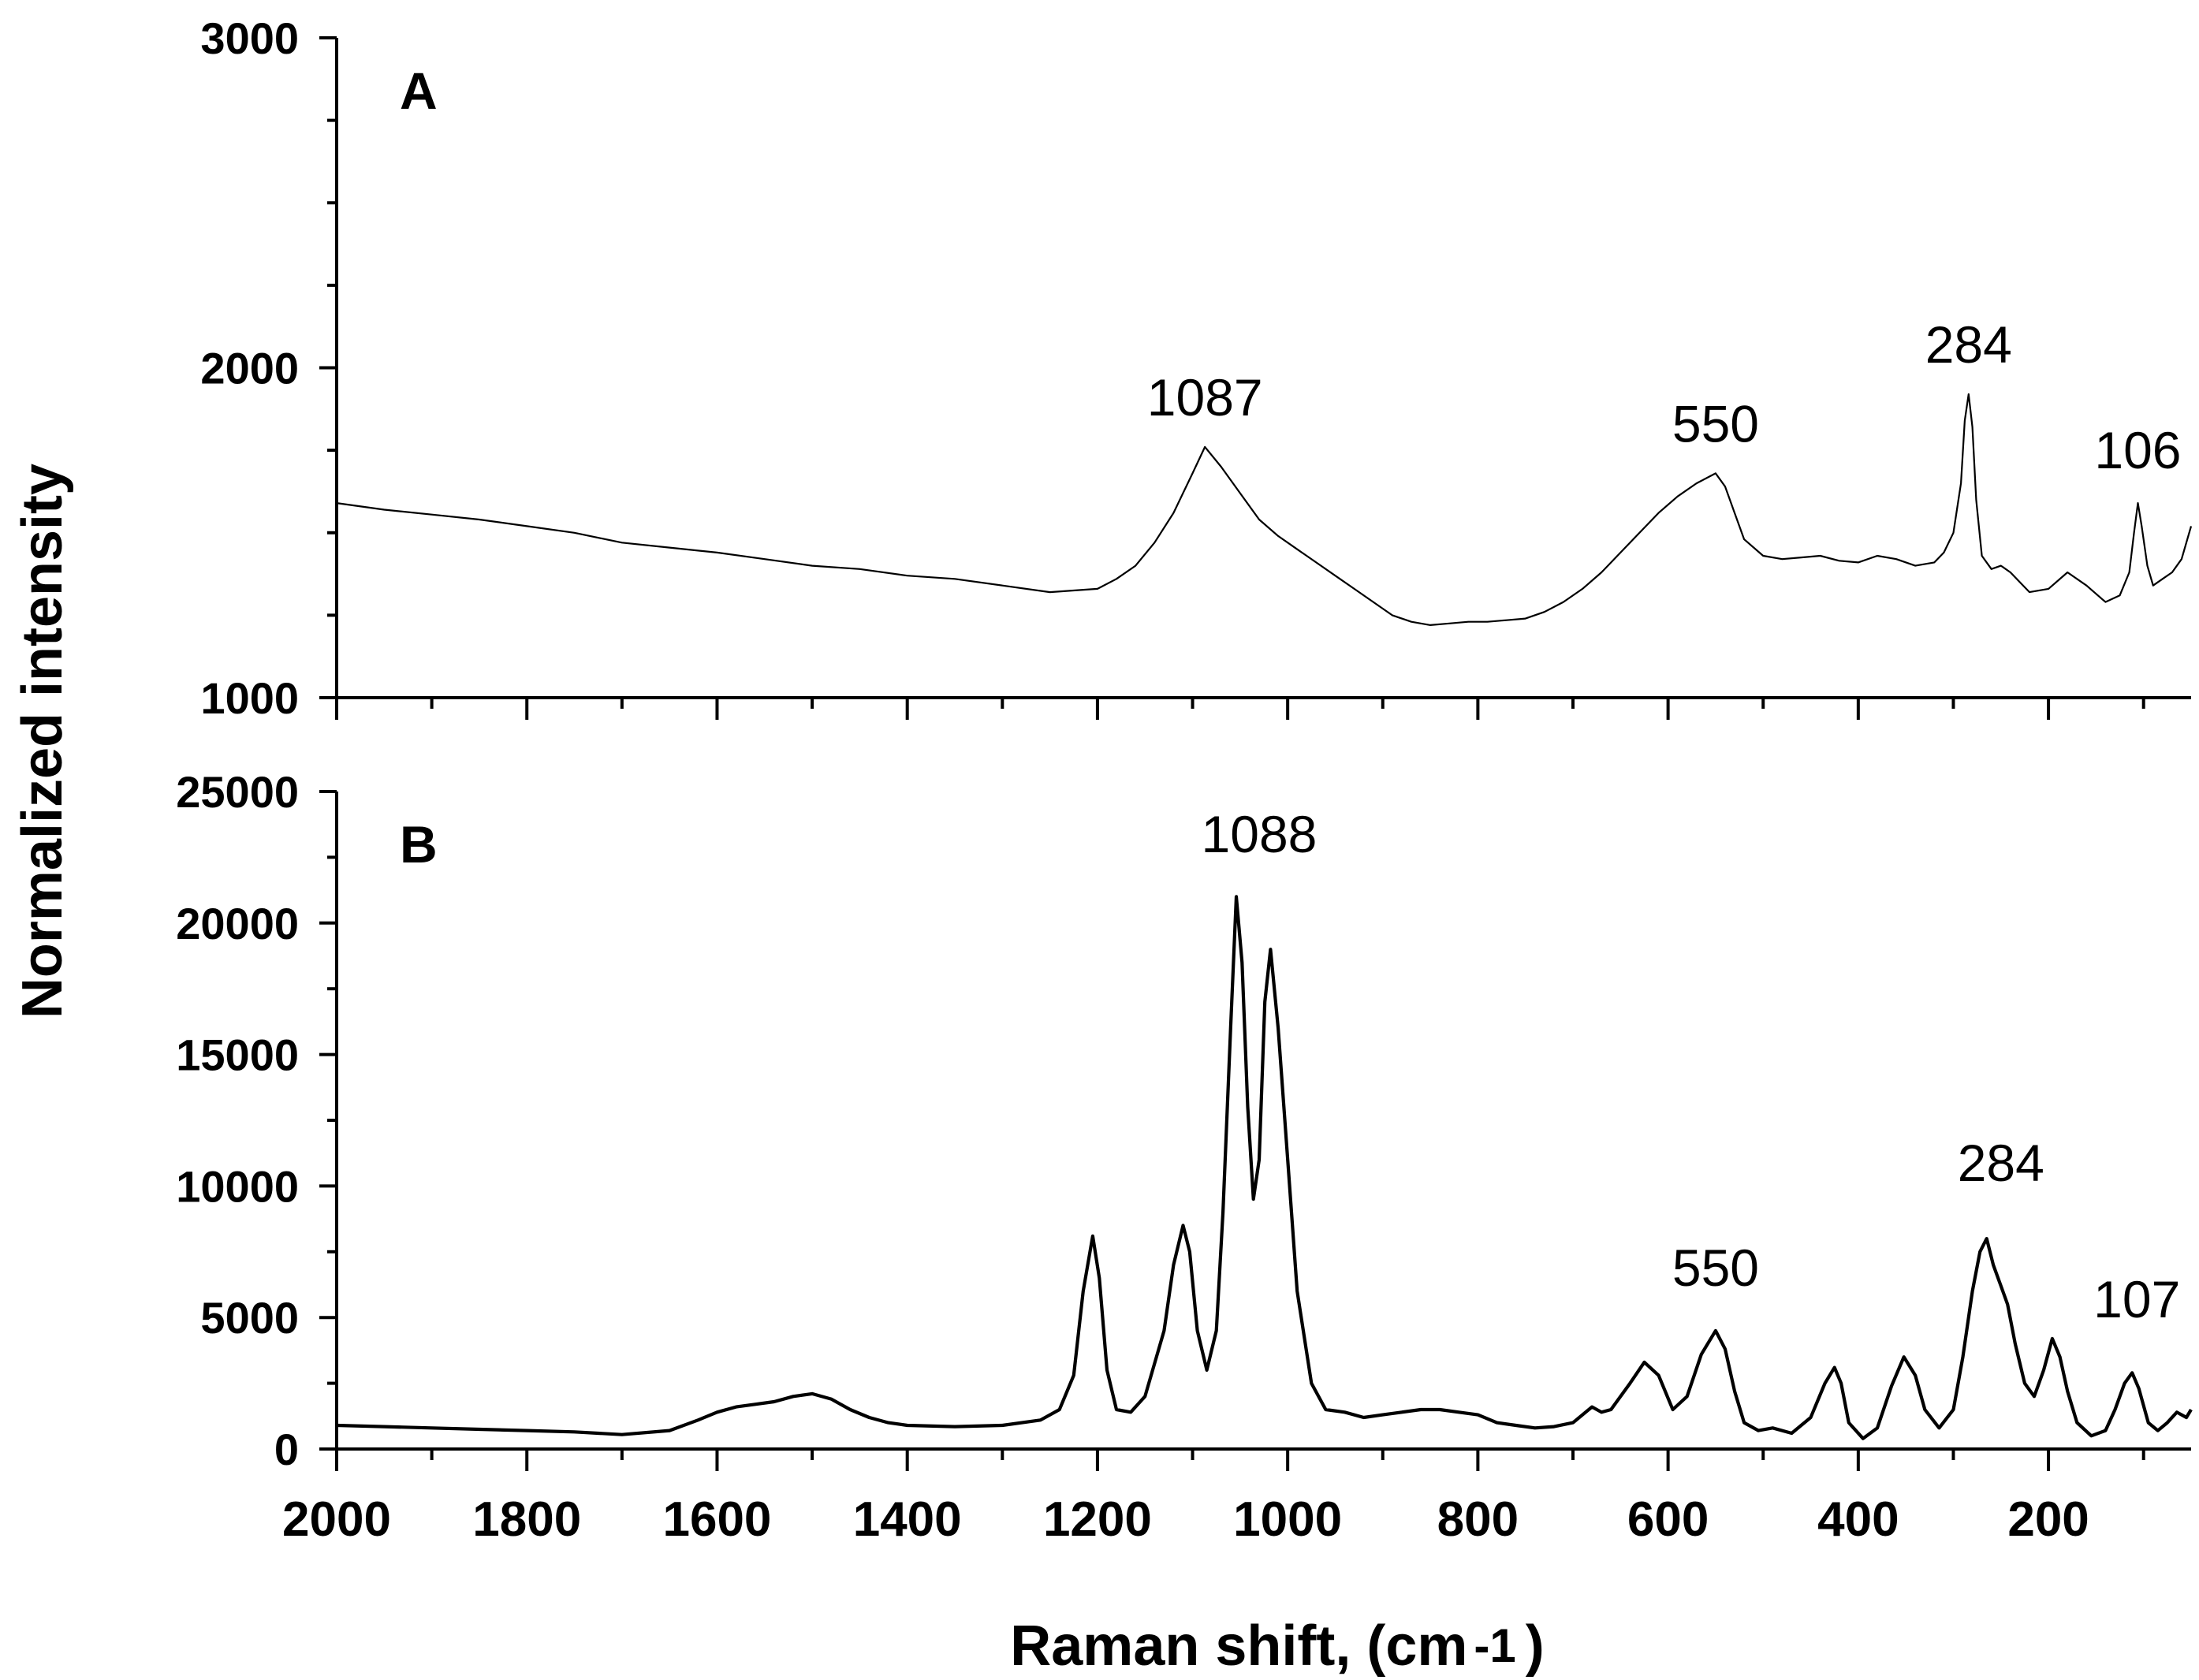 The height and width of the screenshot is (1680, 2199). What do you see at coordinates (1260, 834) in the screenshot?
I see `peak-annotation: 1088` at bounding box center [1260, 834].